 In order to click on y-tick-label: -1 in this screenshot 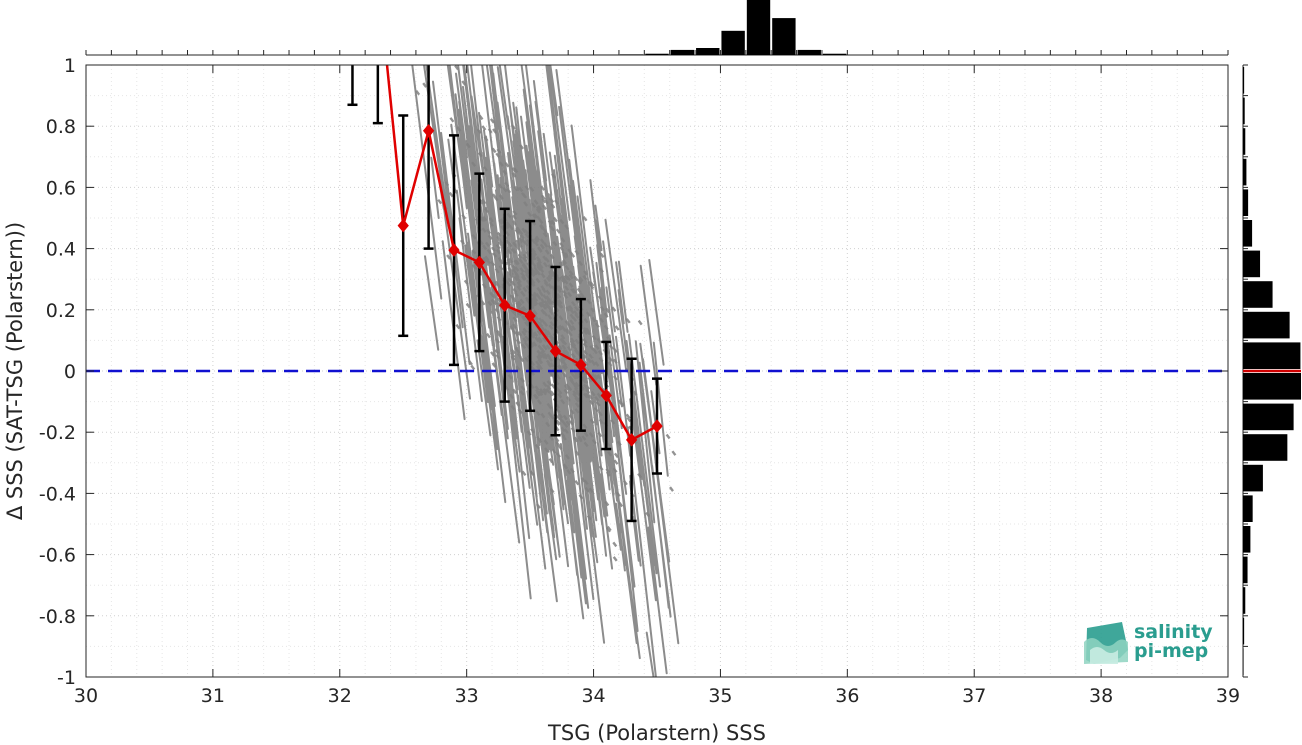, I will do `click(66, 678)`.